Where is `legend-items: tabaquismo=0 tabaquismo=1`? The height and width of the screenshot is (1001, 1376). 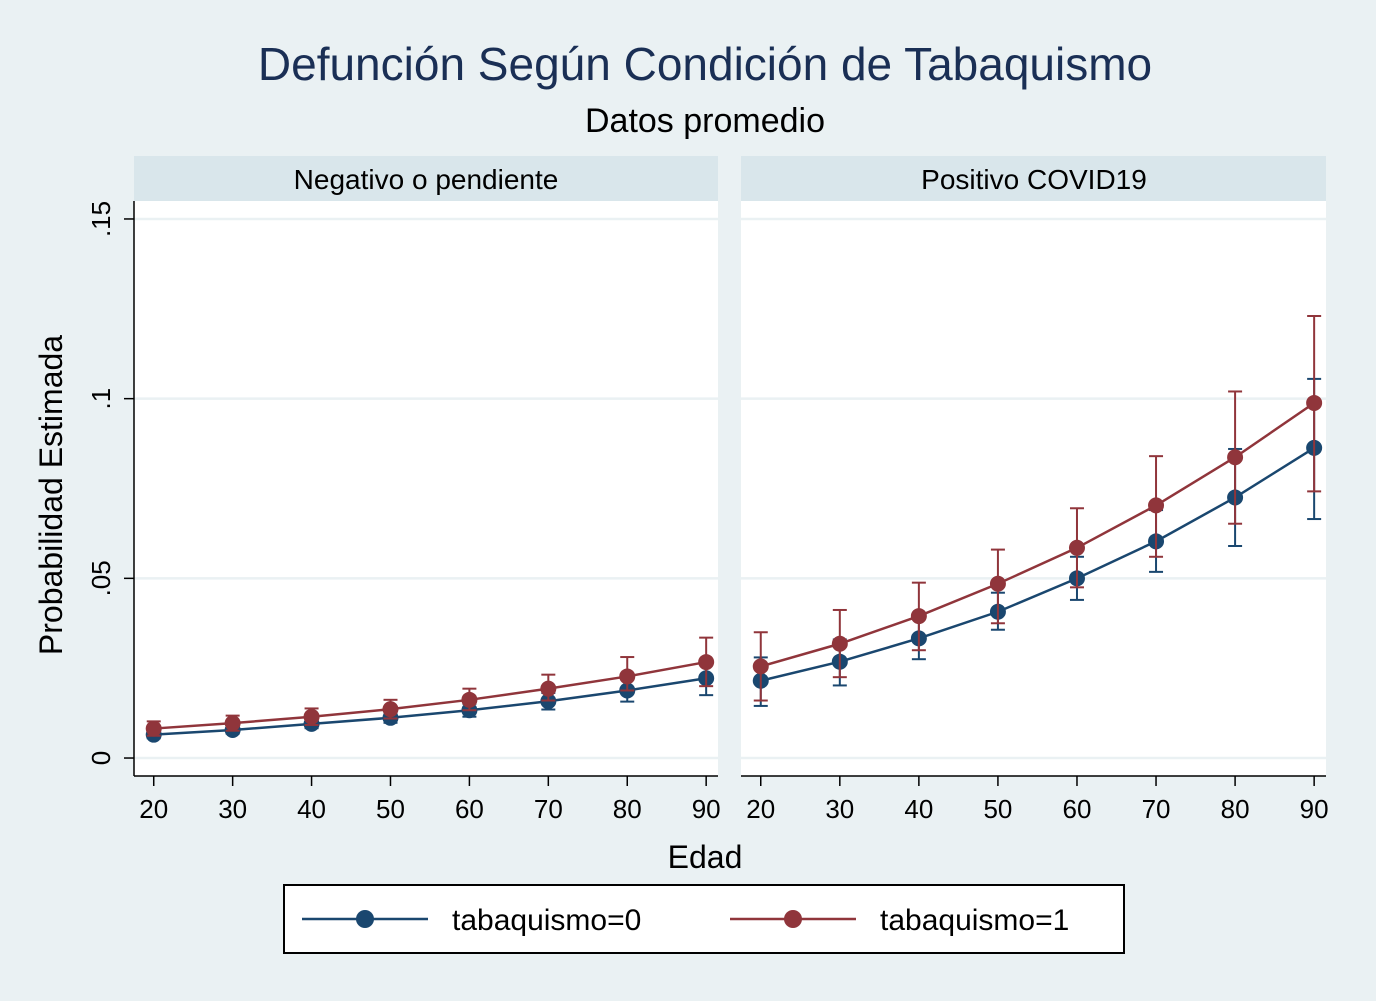 legend-items: tabaquismo=0 tabaquismo=1 is located at coordinates (685, 920).